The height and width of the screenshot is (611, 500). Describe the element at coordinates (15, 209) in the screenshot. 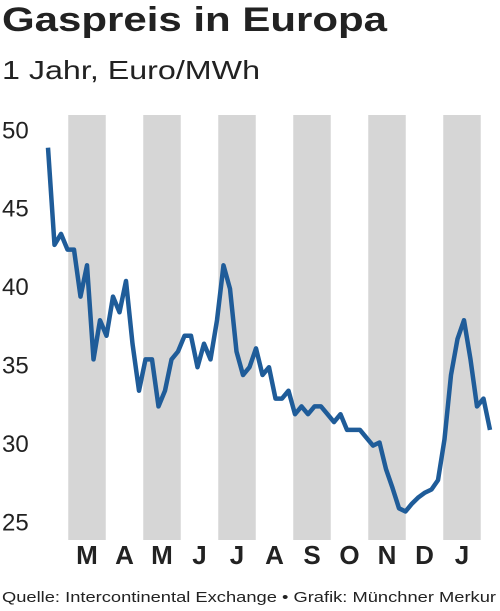

I see `y-tick-label: 45` at that location.